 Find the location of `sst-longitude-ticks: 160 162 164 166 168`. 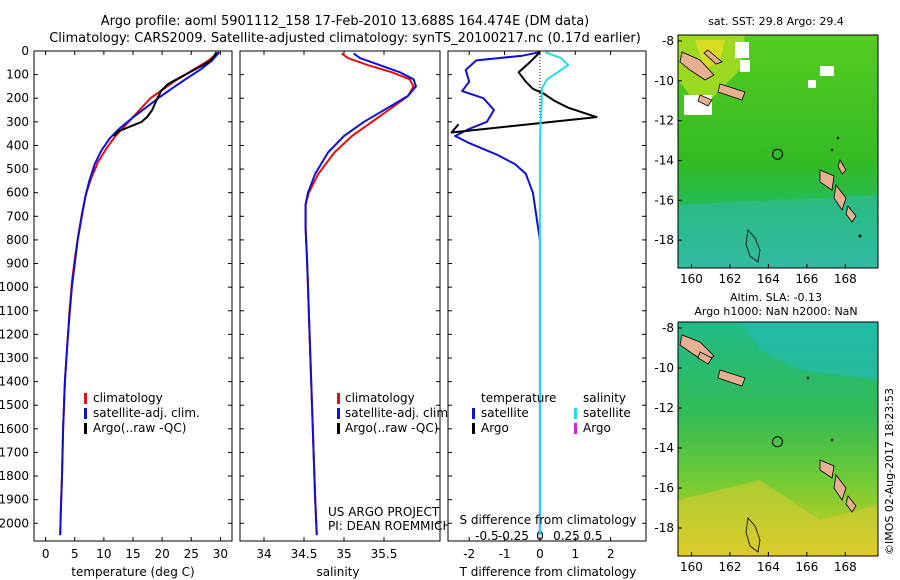

sst-longitude-ticks: 160 162 164 166 168 is located at coordinates (768, 275).